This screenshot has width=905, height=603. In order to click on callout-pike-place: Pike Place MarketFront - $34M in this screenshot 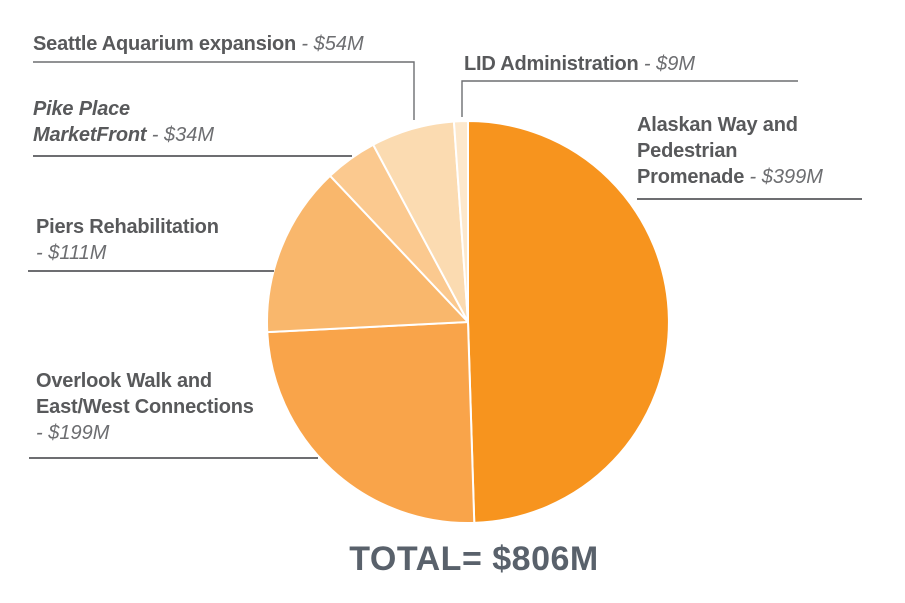, I will do `click(123, 122)`.